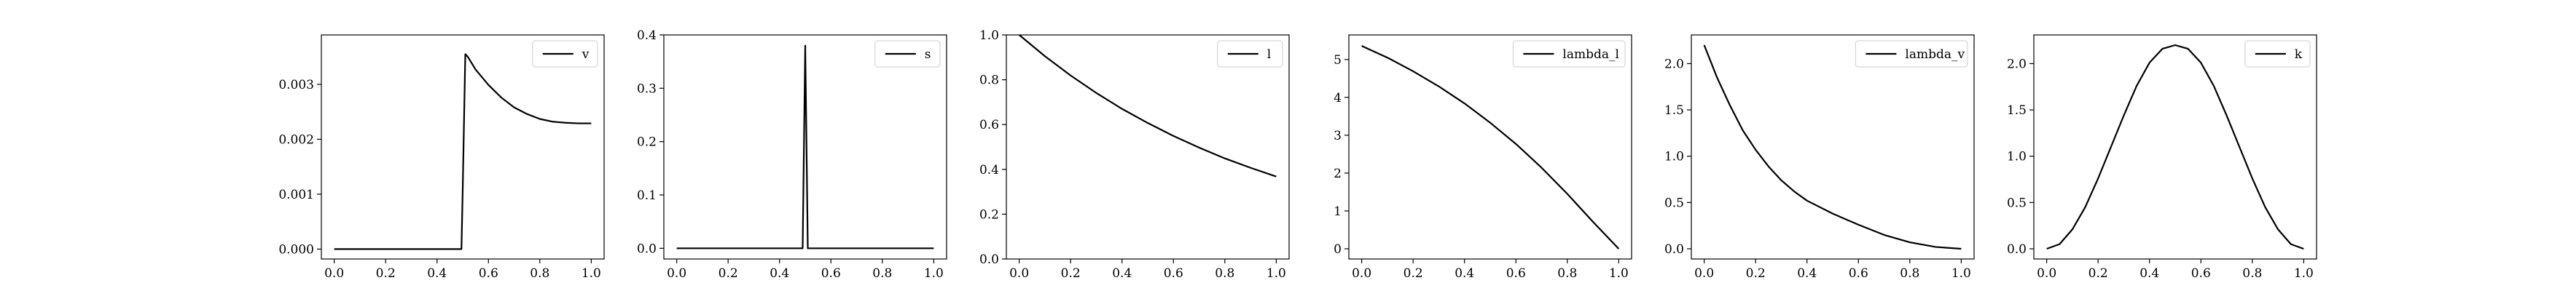 Image resolution: width=2576 pixels, height=291 pixels. I want to click on y-tick-label: 0.001, so click(296, 195).